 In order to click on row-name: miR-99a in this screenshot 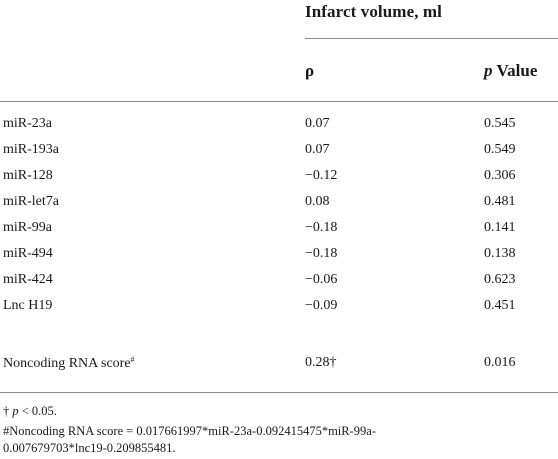, I will do `click(27, 227)`.